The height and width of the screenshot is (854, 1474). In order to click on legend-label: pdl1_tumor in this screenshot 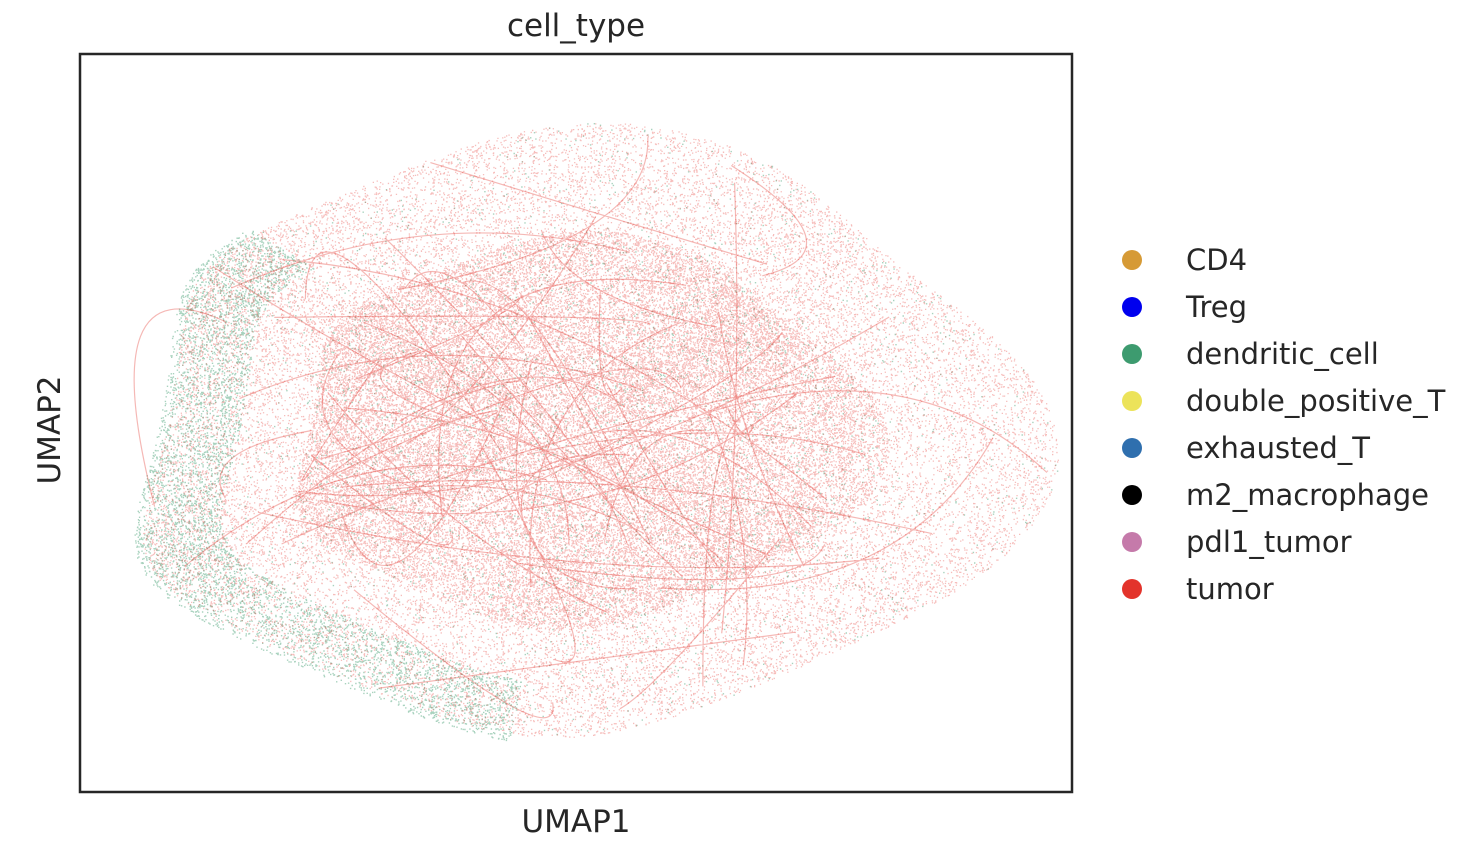, I will do `click(1269, 542)`.